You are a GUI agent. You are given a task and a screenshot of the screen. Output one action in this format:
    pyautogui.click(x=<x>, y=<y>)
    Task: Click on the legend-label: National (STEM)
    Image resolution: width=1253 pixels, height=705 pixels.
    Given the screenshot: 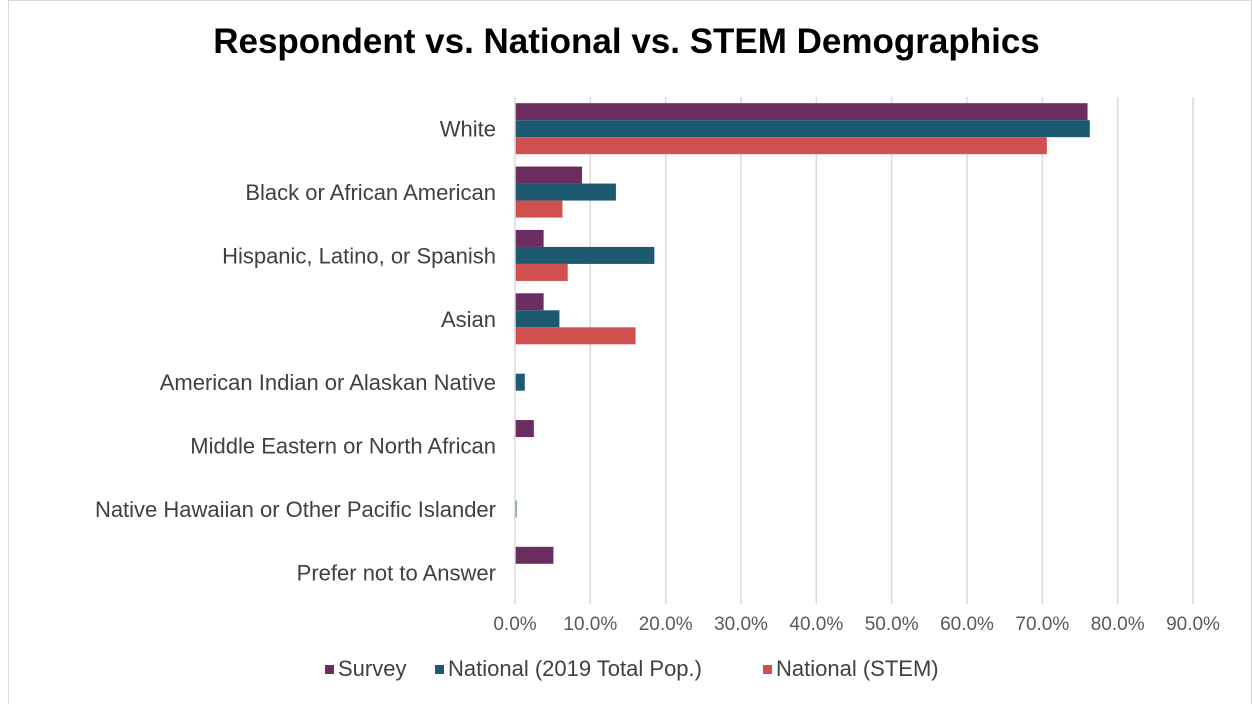 What is the action you would take?
    pyautogui.click(x=857, y=668)
    